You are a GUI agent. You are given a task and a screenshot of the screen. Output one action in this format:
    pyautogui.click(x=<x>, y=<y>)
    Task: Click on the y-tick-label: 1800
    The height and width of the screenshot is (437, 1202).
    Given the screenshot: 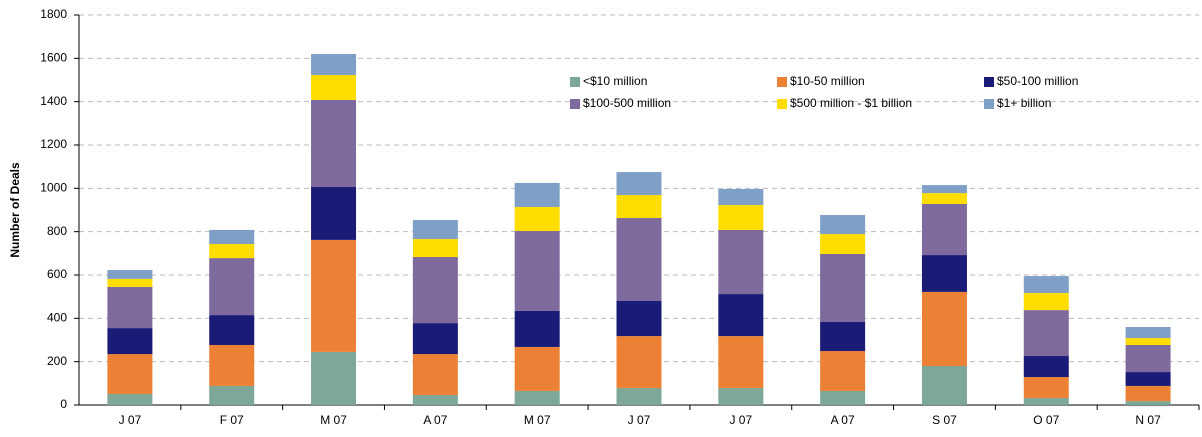 What is the action you would take?
    pyautogui.click(x=53, y=14)
    